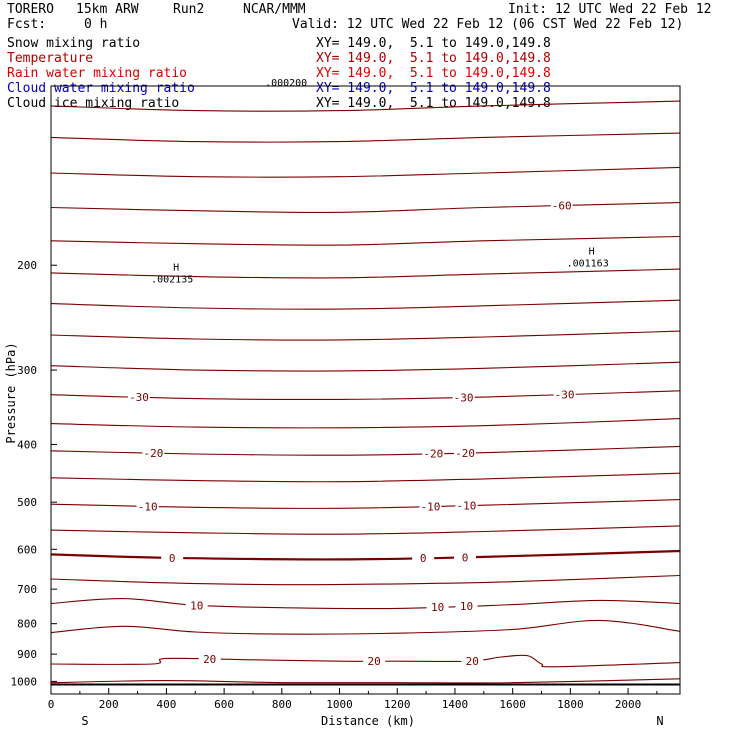 The width and height of the screenshot is (740, 740). Describe the element at coordinates (27, 624) in the screenshot. I see `y-tick-label: 800` at that location.